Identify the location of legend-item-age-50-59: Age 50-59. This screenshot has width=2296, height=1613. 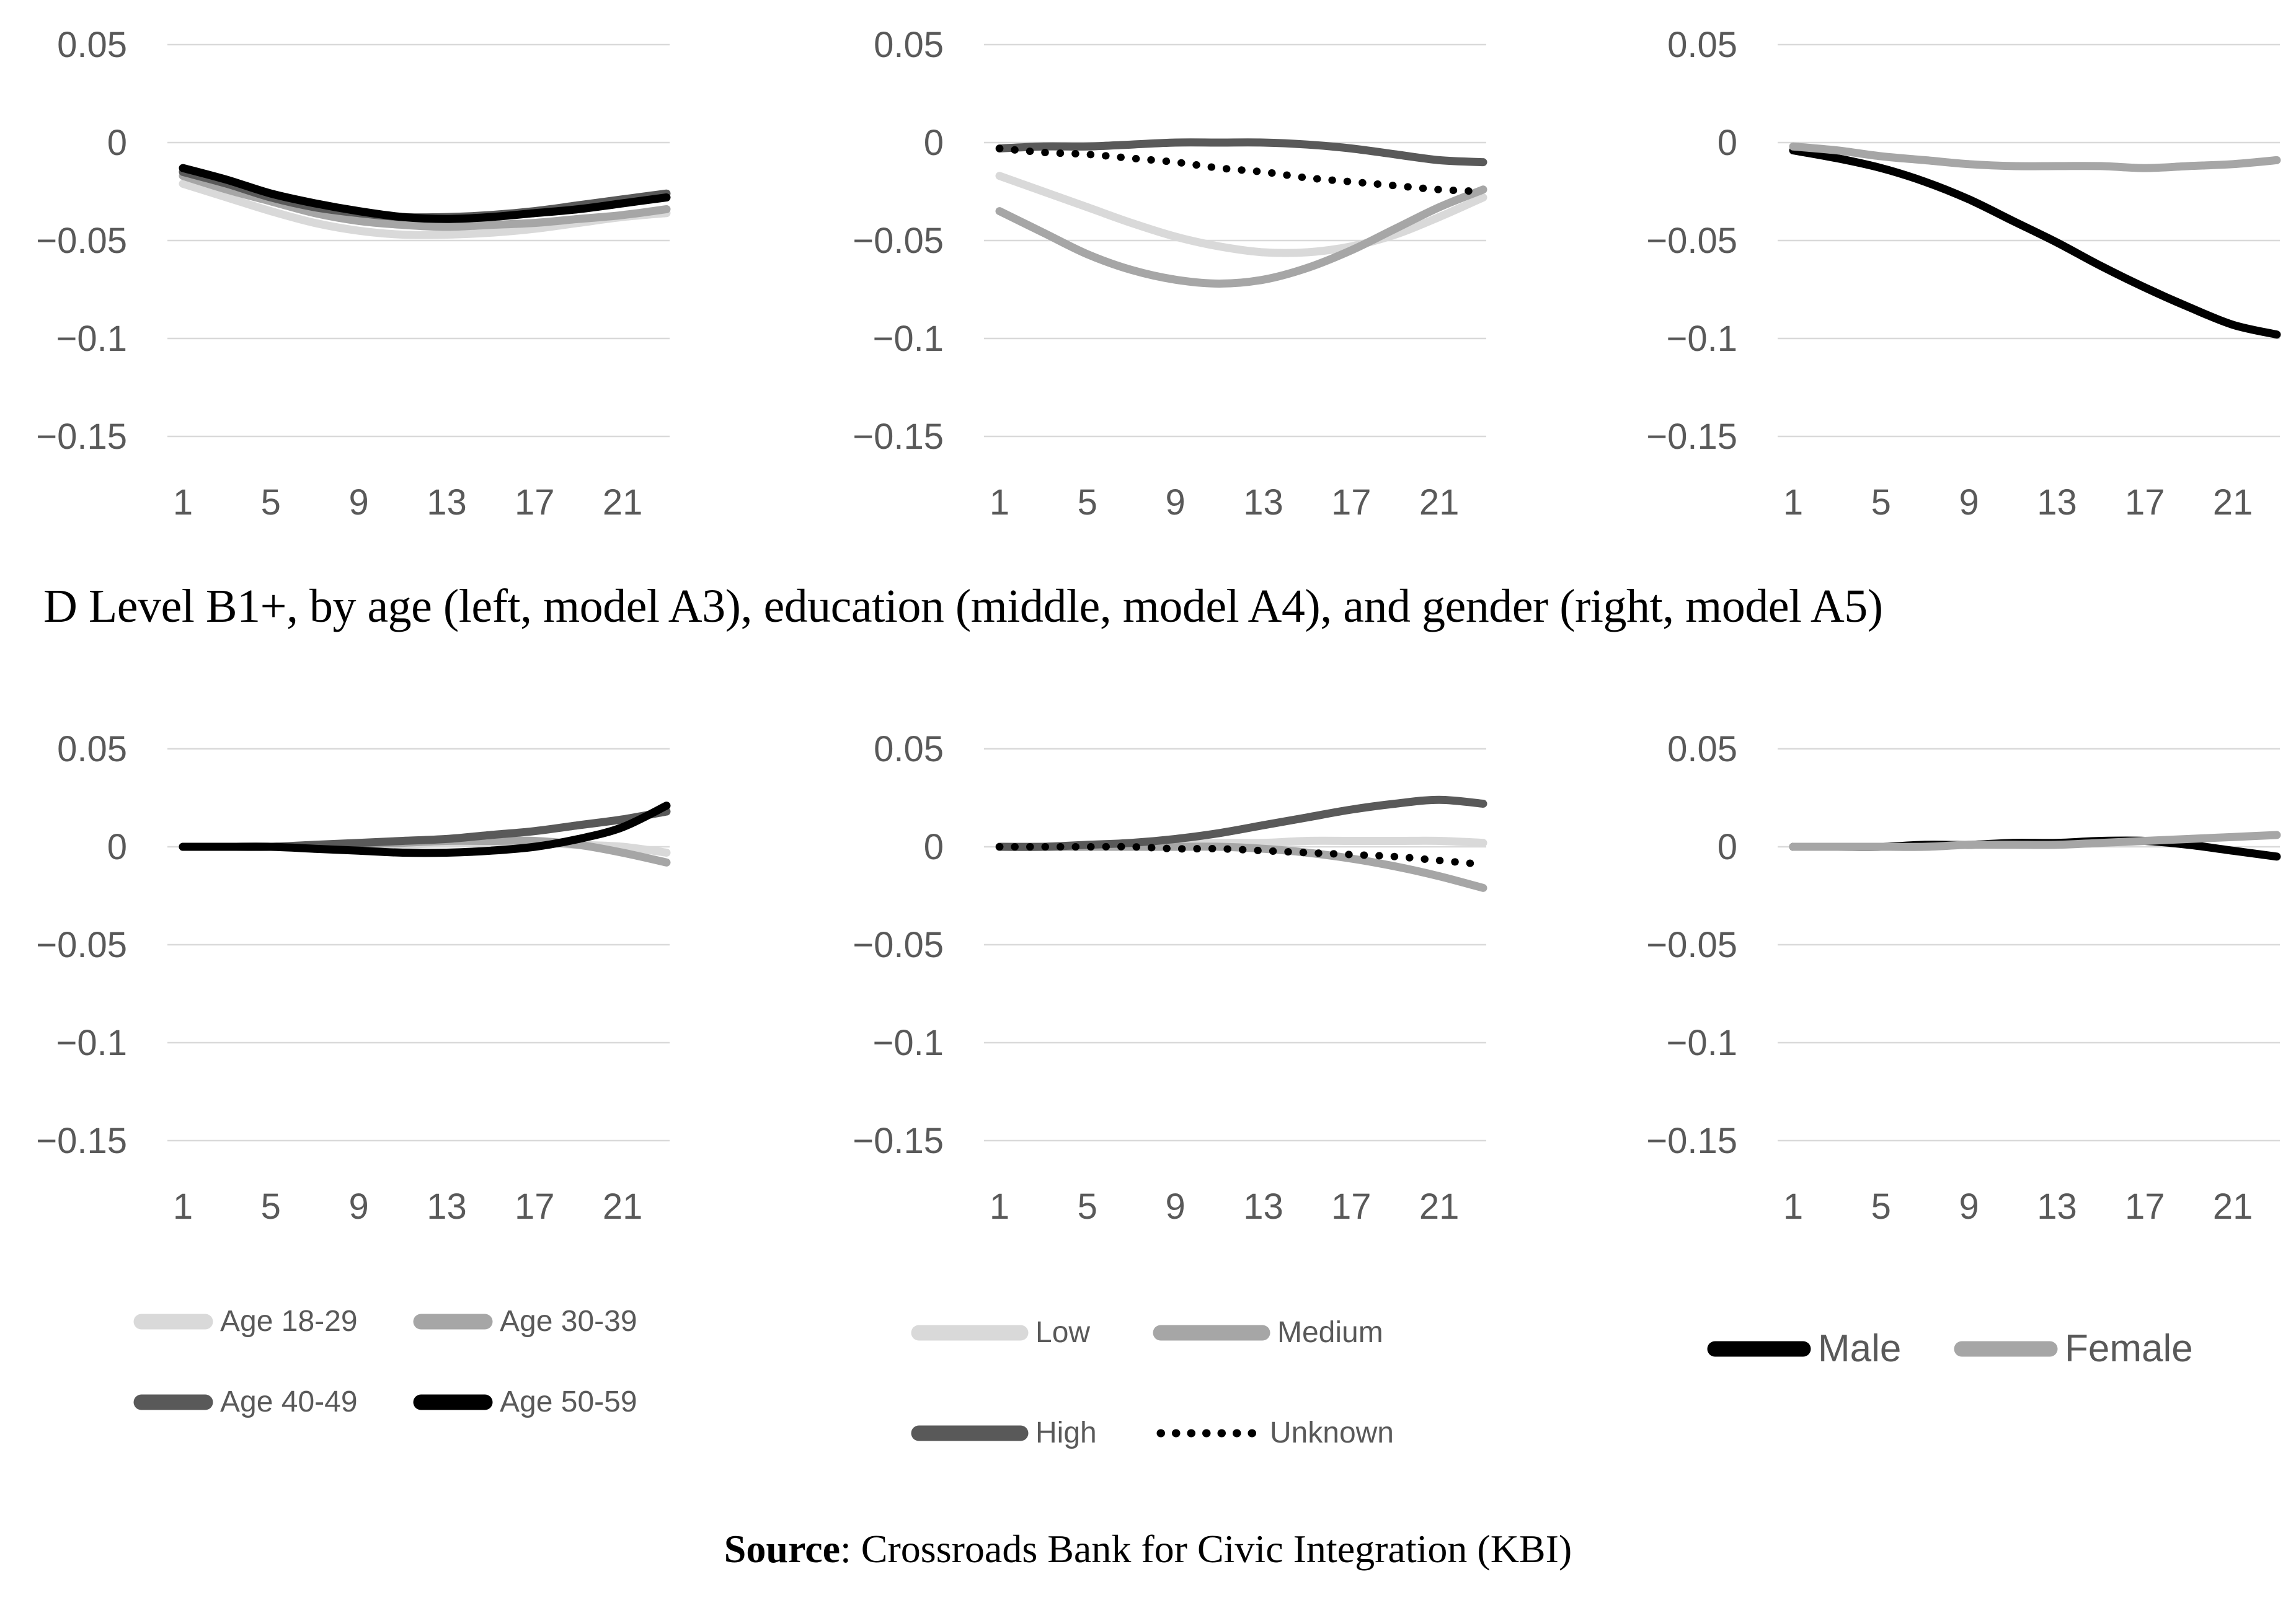
(552, 1402).